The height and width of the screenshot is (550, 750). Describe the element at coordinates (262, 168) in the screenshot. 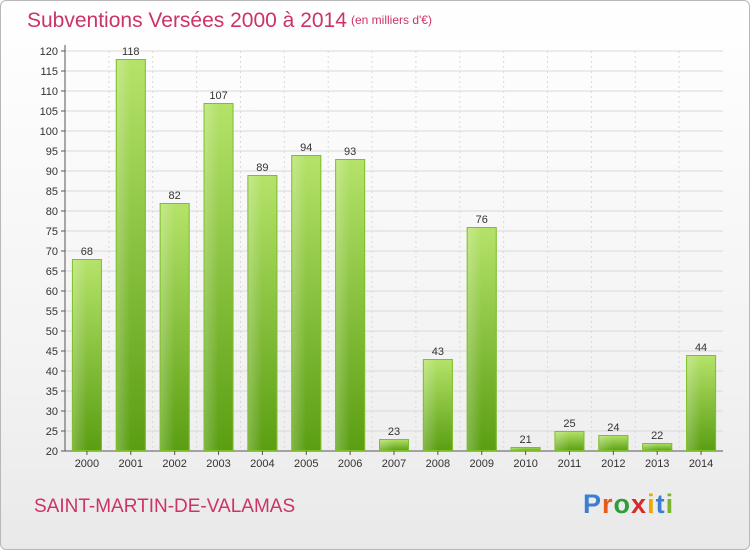

I see `value-label-2004: 89` at that location.